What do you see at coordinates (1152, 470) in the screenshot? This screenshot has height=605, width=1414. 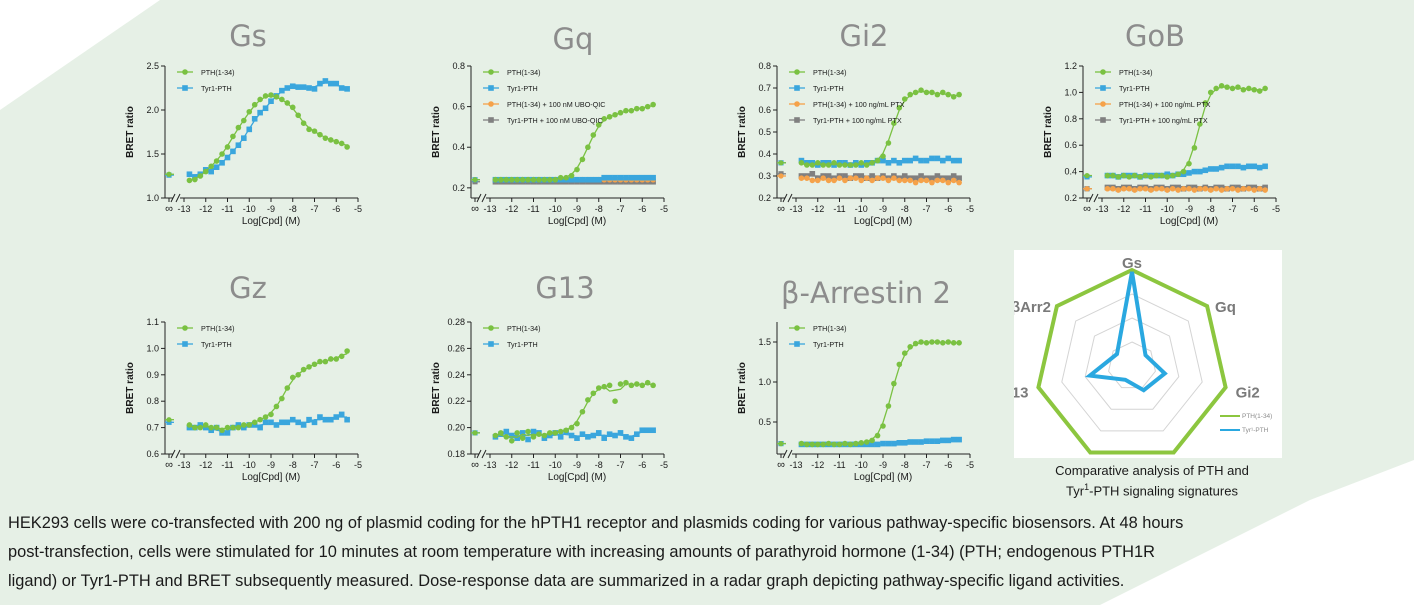 I see `radar-caption-line1: Comparative analysis of PTH and` at bounding box center [1152, 470].